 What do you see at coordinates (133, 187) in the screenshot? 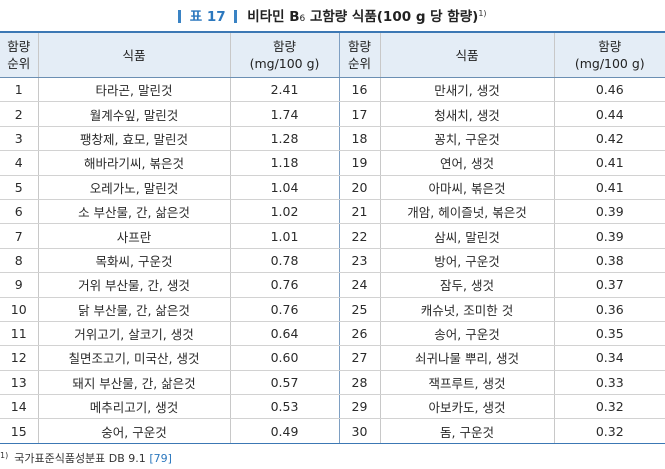
I see `food-cell: 오레가노, 말린것` at bounding box center [133, 187].